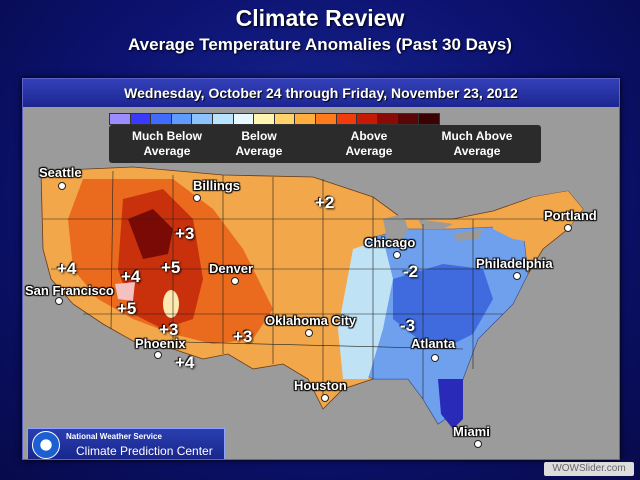 The width and height of the screenshot is (640, 480). I want to click on city-label-san-francisco: San Francisco, so click(69, 290).